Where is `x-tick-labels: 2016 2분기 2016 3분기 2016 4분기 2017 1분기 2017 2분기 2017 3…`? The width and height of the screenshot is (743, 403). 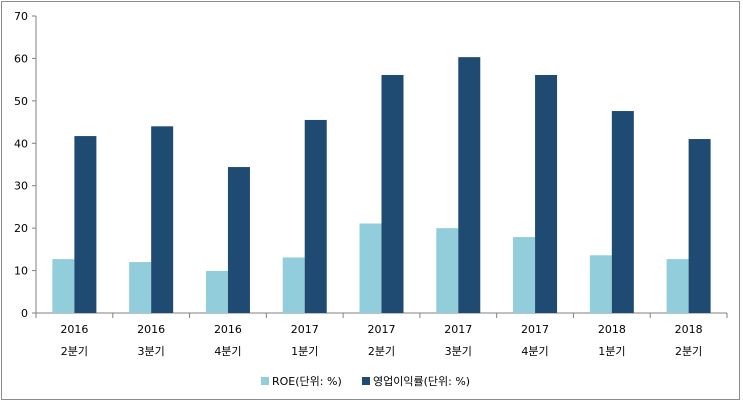 x-tick-labels: 2016 2분기 2016 3분기 2016 4분기 2017 1분기 2017 2분기 2017 3… is located at coordinates (381, 340).